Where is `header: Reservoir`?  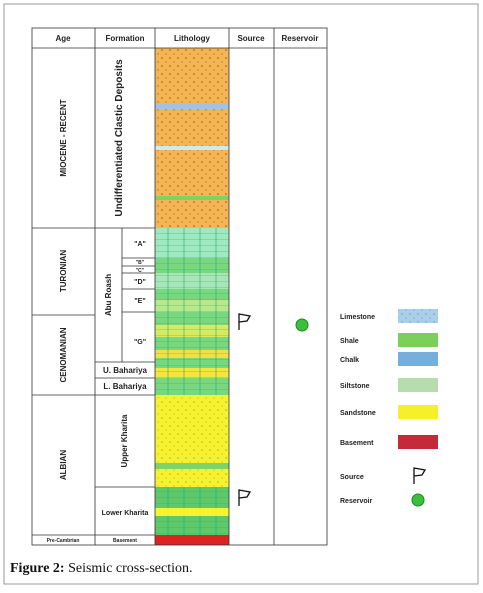
header: Reservoir is located at coordinates (300, 38).